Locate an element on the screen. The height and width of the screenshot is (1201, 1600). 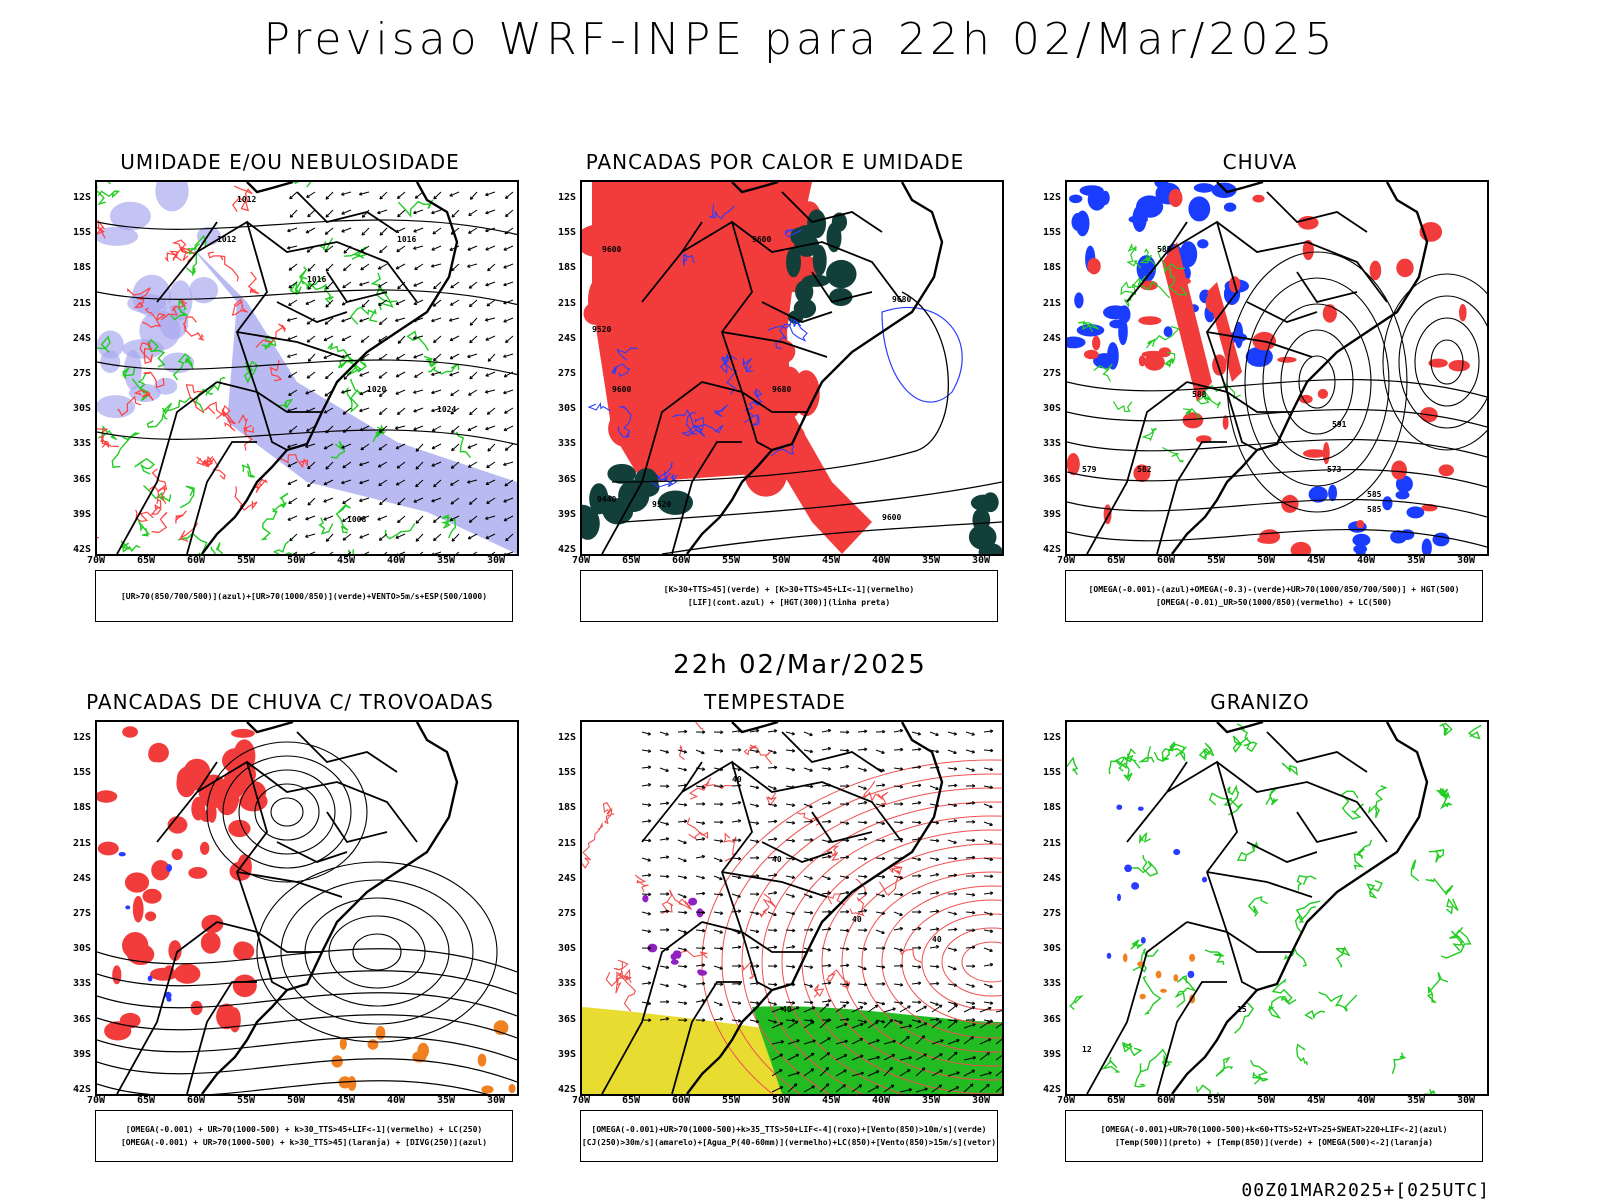
contour-label: 15 is located at coordinates (1242, 1009).